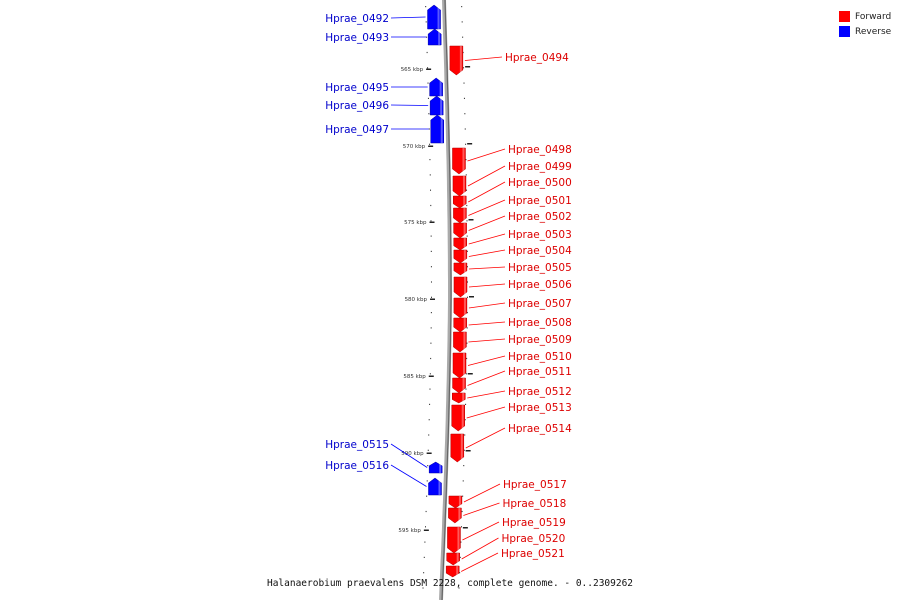  What do you see at coordinates (533, 554) in the screenshot?
I see `gene-label: Hprae_0521` at bounding box center [533, 554].